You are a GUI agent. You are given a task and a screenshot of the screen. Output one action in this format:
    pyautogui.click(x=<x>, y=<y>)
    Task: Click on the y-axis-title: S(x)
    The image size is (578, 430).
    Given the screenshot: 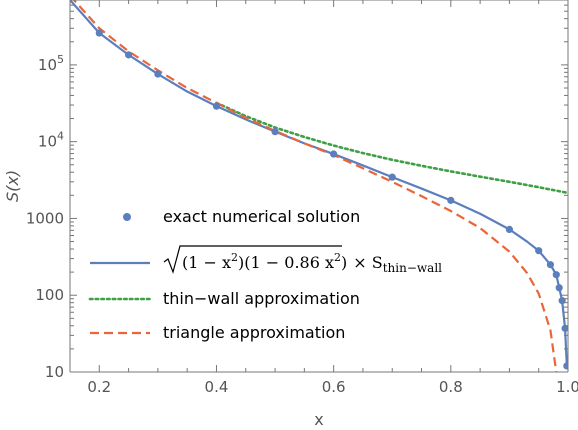 What is the action you would take?
    pyautogui.click(x=12, y=186)
    